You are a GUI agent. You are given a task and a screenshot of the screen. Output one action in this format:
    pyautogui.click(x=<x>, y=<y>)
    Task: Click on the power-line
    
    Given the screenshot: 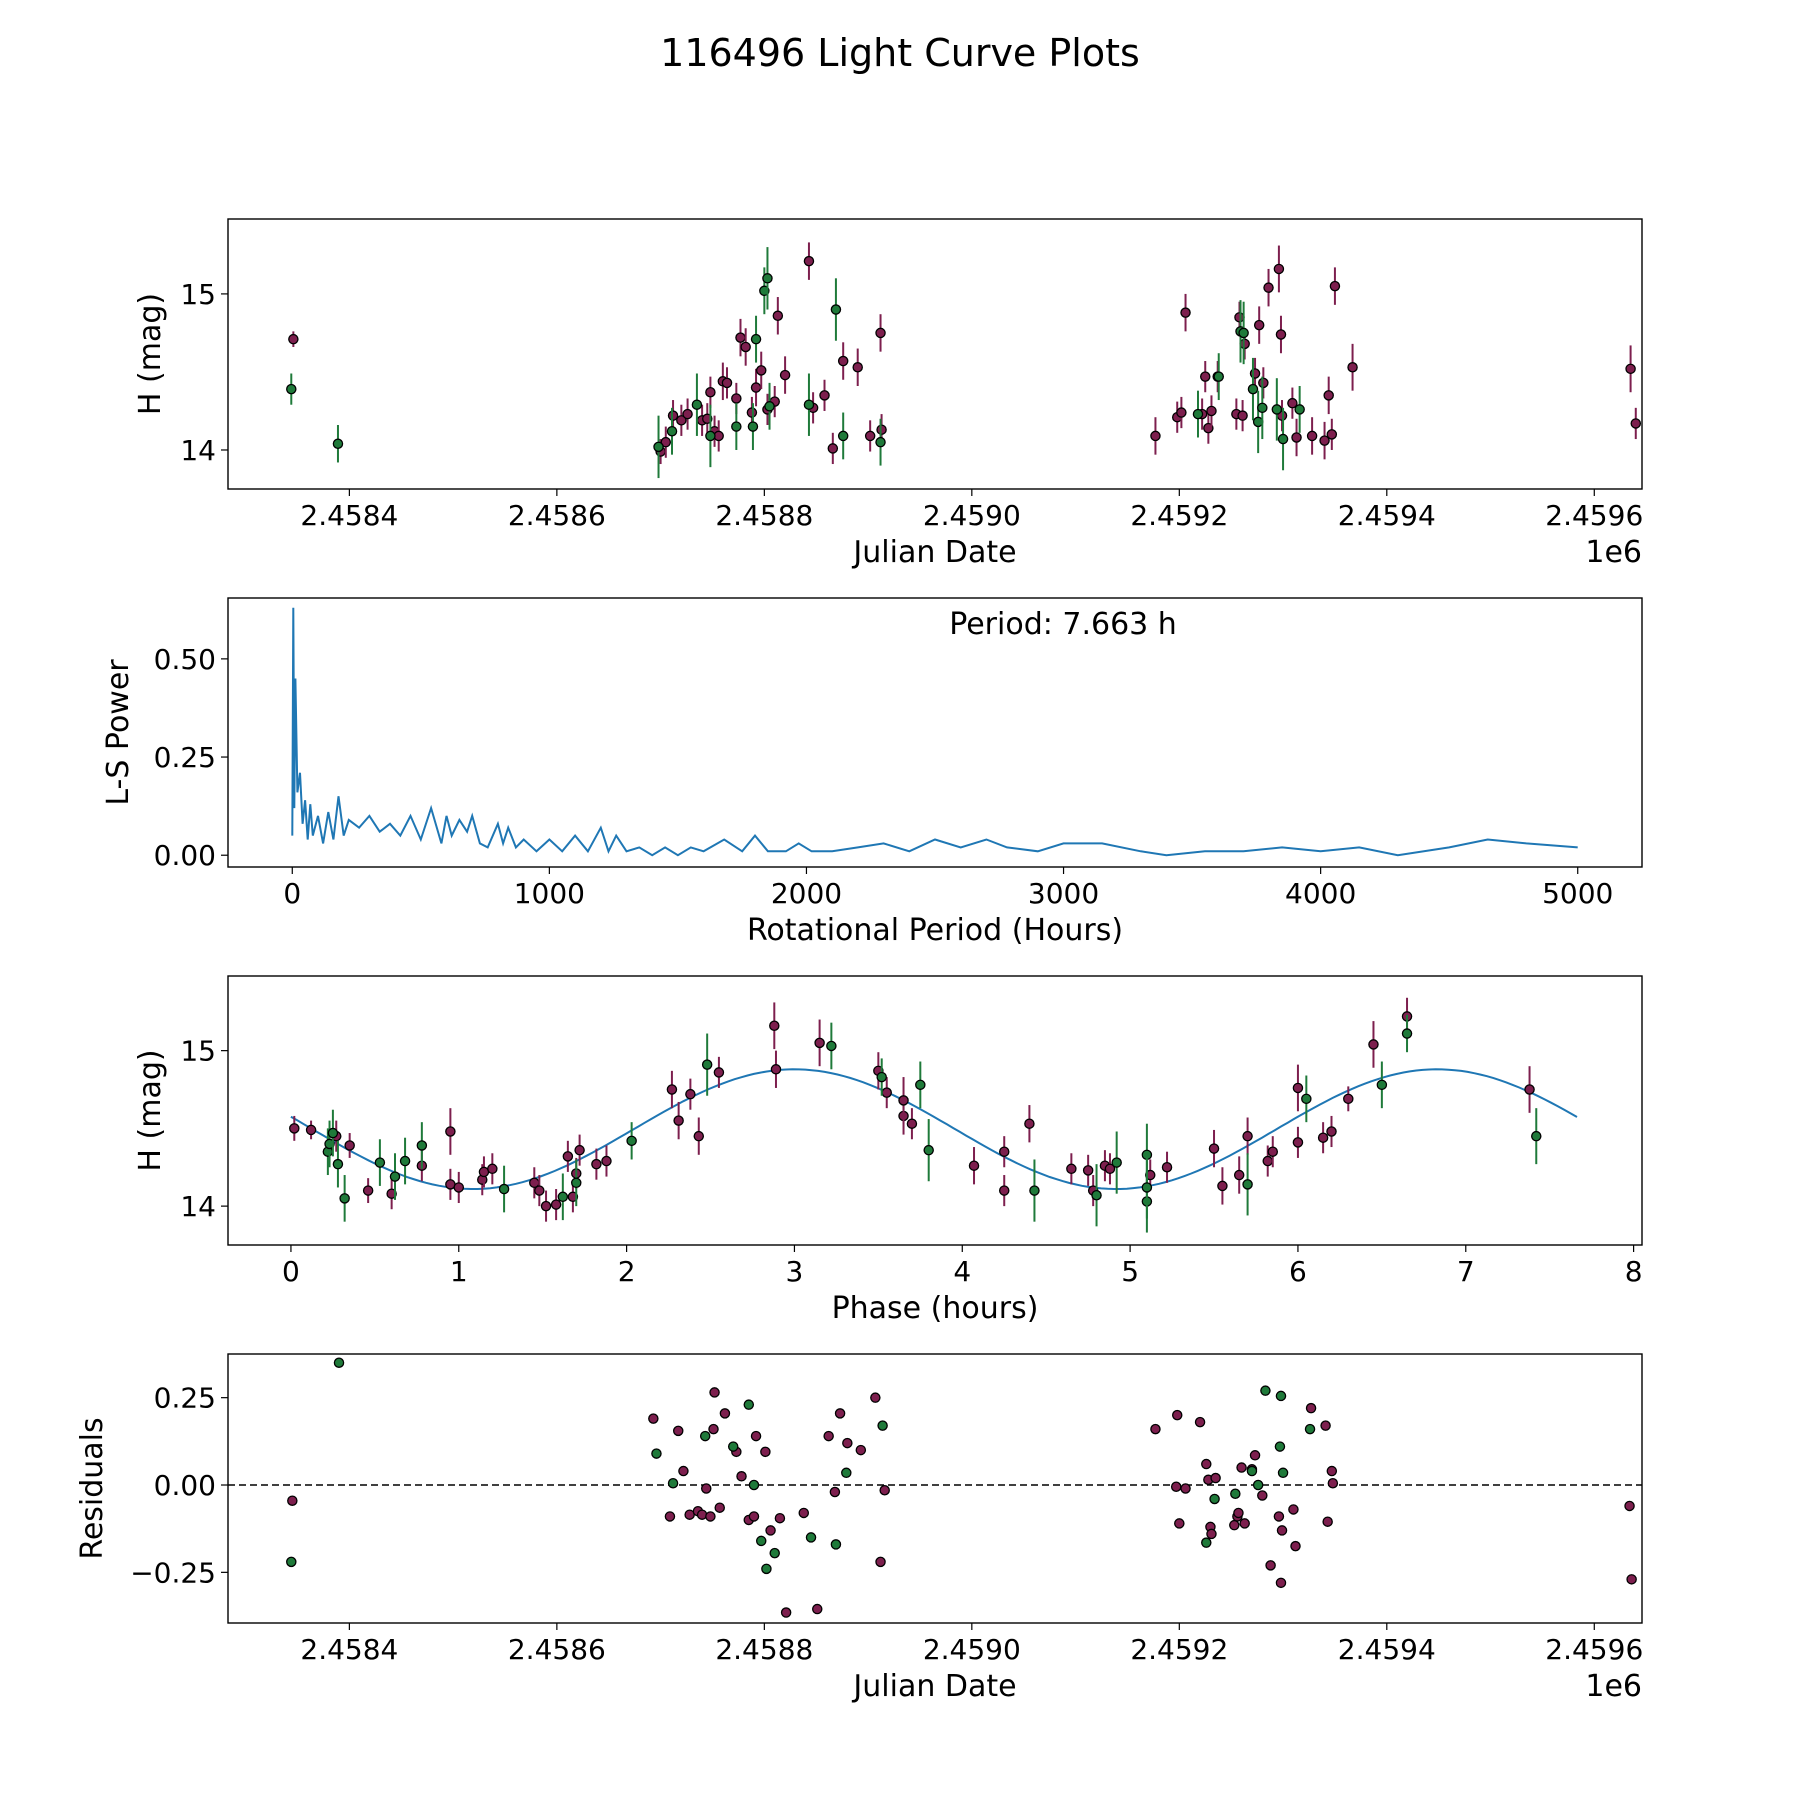 What is the action you would take?
    pyautogui.click(x=934, y=732)
    